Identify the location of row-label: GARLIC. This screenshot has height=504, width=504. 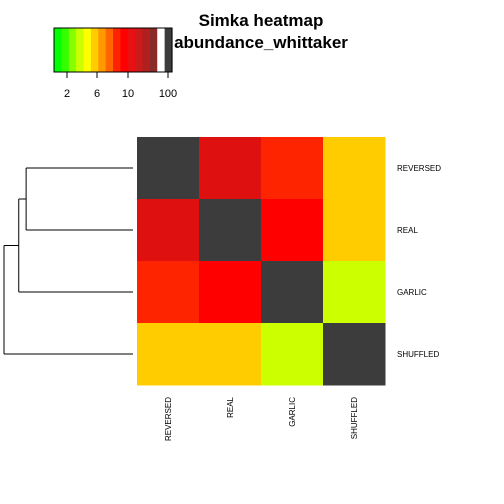
(412, 292).